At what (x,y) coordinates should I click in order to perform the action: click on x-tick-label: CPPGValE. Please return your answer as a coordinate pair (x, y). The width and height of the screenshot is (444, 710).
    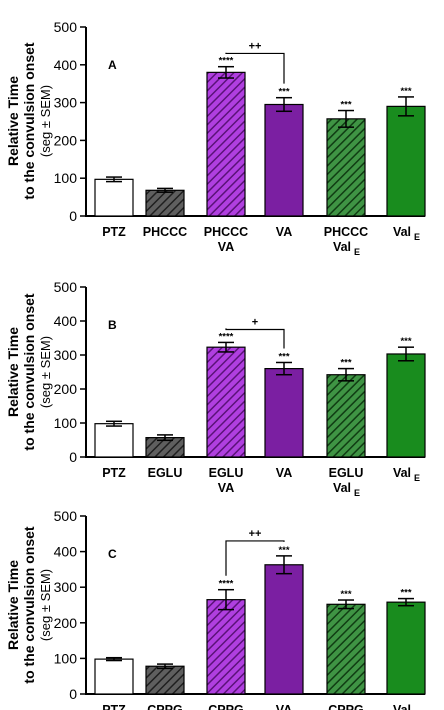
    Looking at the image, I should click on (345, 706).